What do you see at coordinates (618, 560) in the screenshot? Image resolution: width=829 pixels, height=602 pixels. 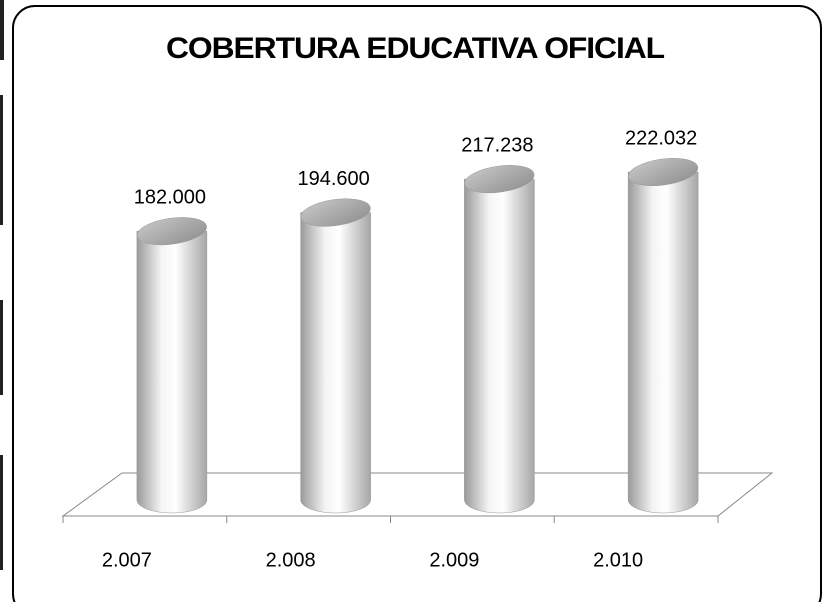 I see `x-tick-label: 2.010` at bounding box center [618, 560].